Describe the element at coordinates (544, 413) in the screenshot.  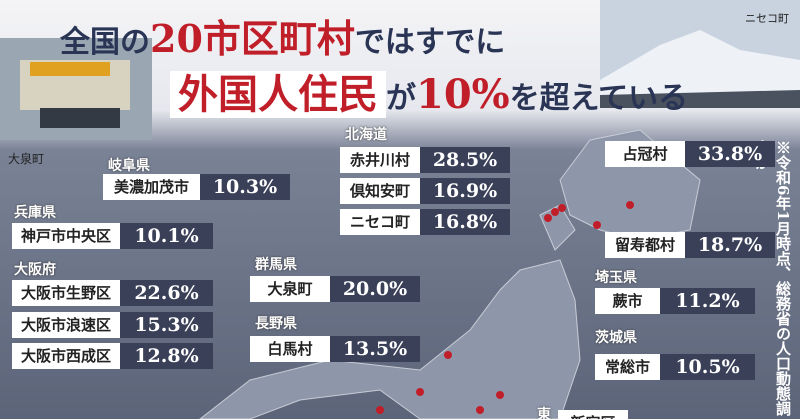
I see `prefecture-label: 東` at that location.